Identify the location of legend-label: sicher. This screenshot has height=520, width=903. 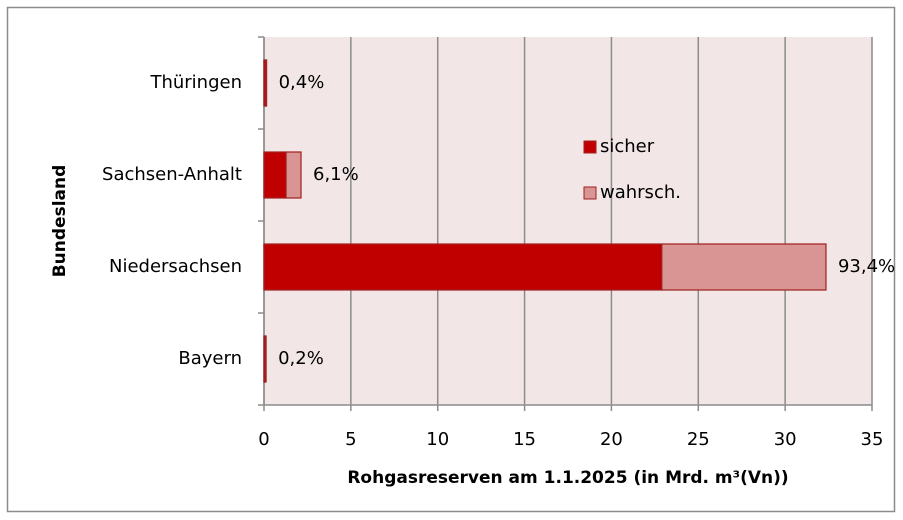
(627, 146).